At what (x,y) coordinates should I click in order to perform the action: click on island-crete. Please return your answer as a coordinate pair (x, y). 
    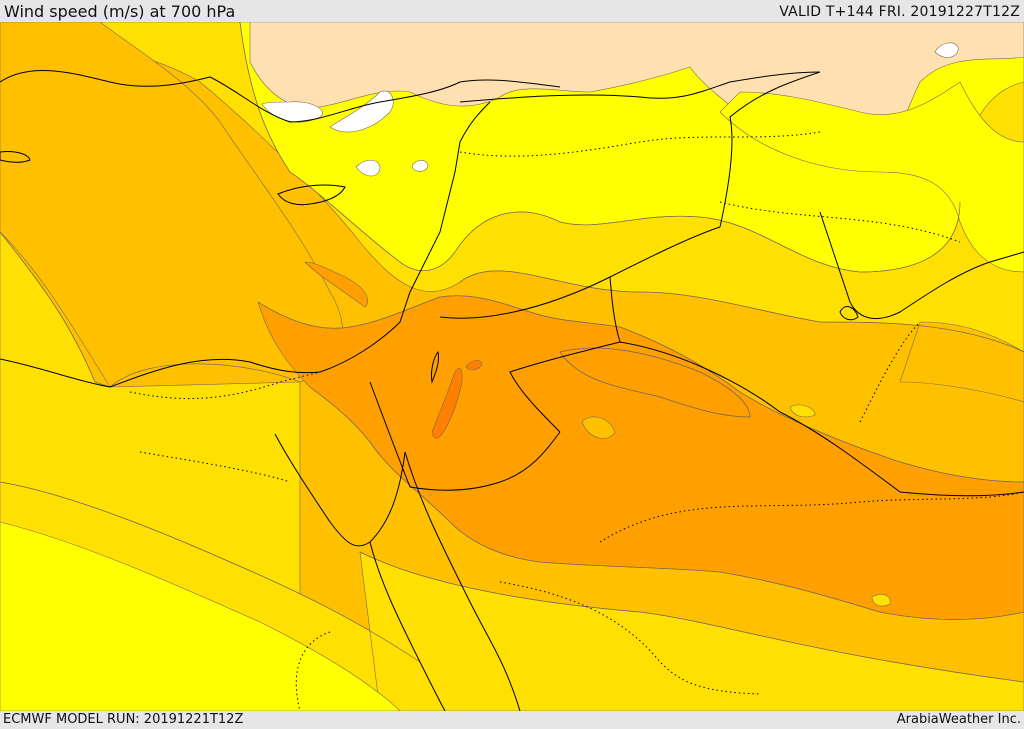
    Looking at the image, I should click on (15, 157).